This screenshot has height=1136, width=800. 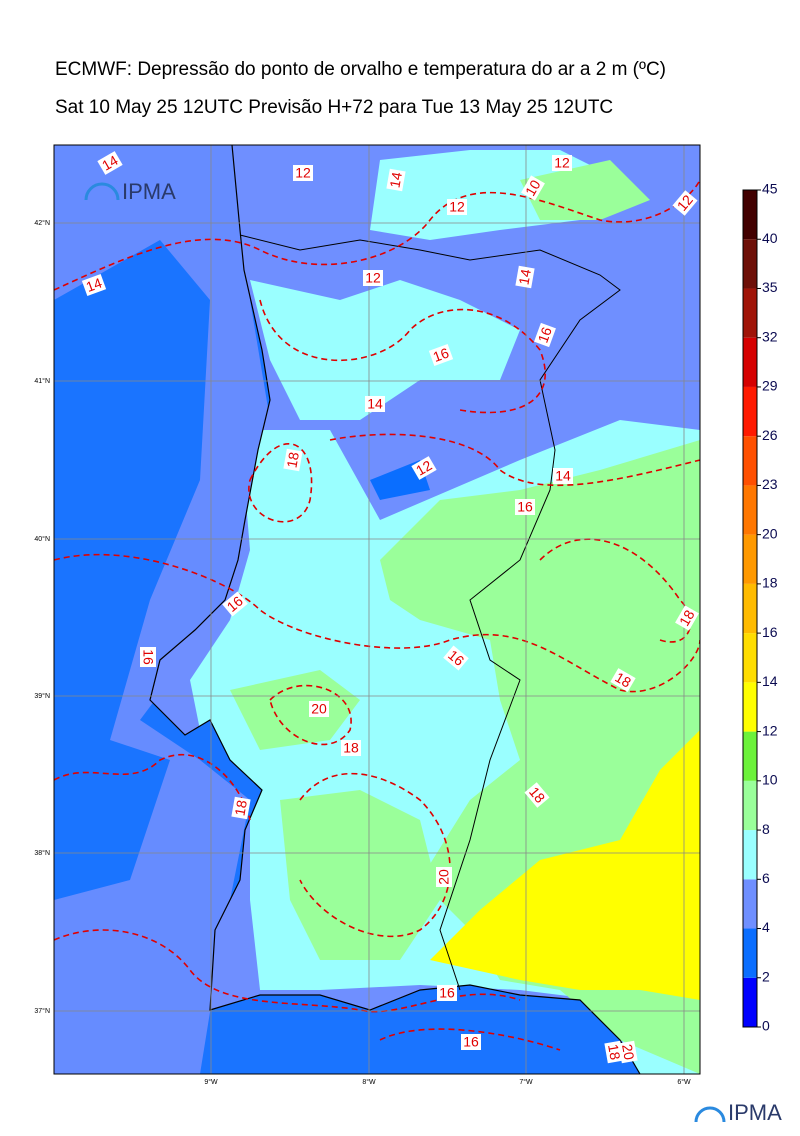 I want to click on contour-label: 10, so click(x=533, y=188).